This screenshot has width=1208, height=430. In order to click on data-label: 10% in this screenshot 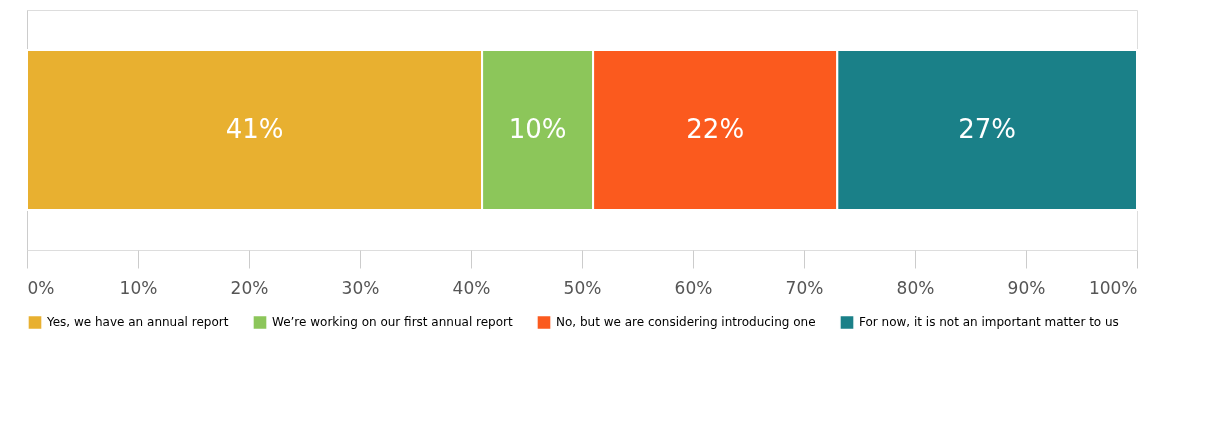, I will do `click(537, 129)`.